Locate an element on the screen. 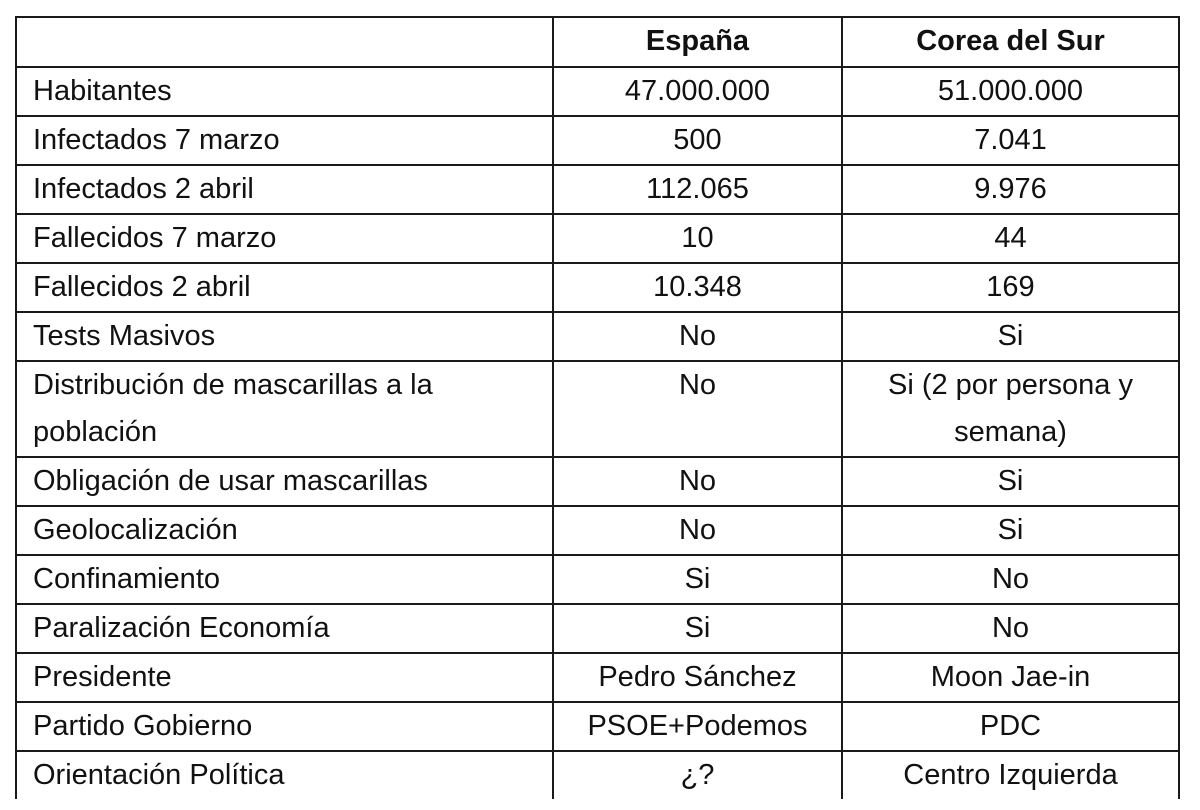 This screenshot has height=810, width=1200. row-label: Geolocalización is located at coordinates (284, 530).